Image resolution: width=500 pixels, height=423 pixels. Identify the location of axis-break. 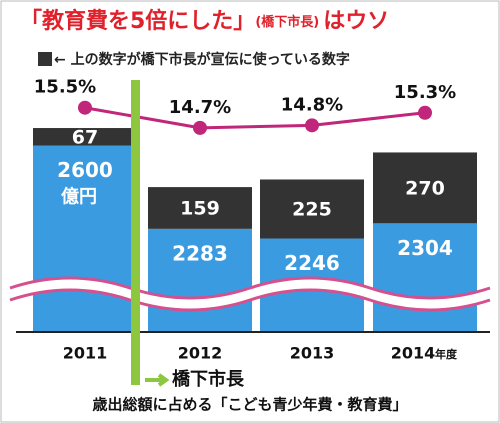
(250, 294).